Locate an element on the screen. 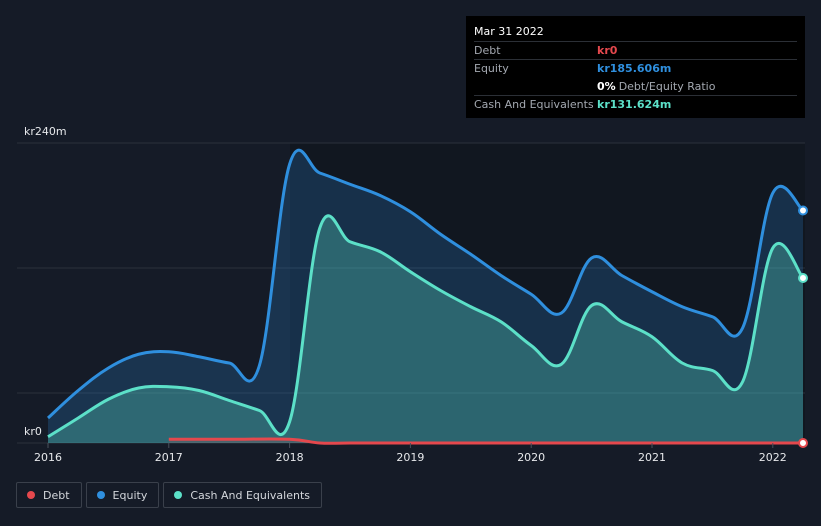 This screenshot has width=821, height=526. end-marker-debt is located at coordinates (803, 443).